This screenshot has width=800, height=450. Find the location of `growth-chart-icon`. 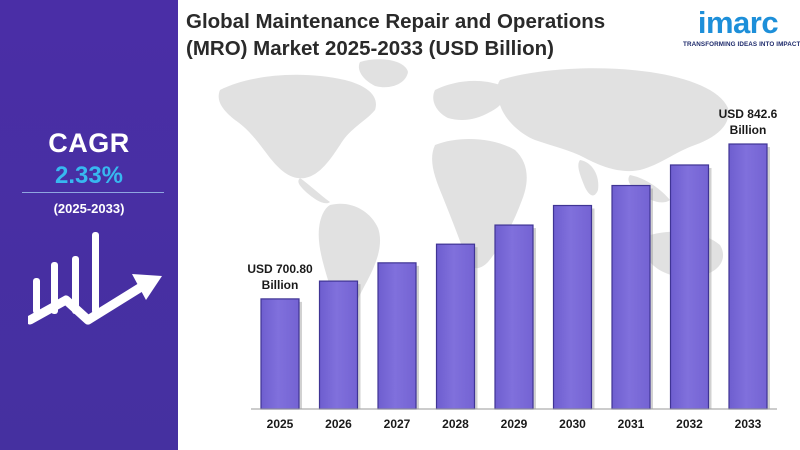

growth-chart-icon is located at coordinates (95, 278).